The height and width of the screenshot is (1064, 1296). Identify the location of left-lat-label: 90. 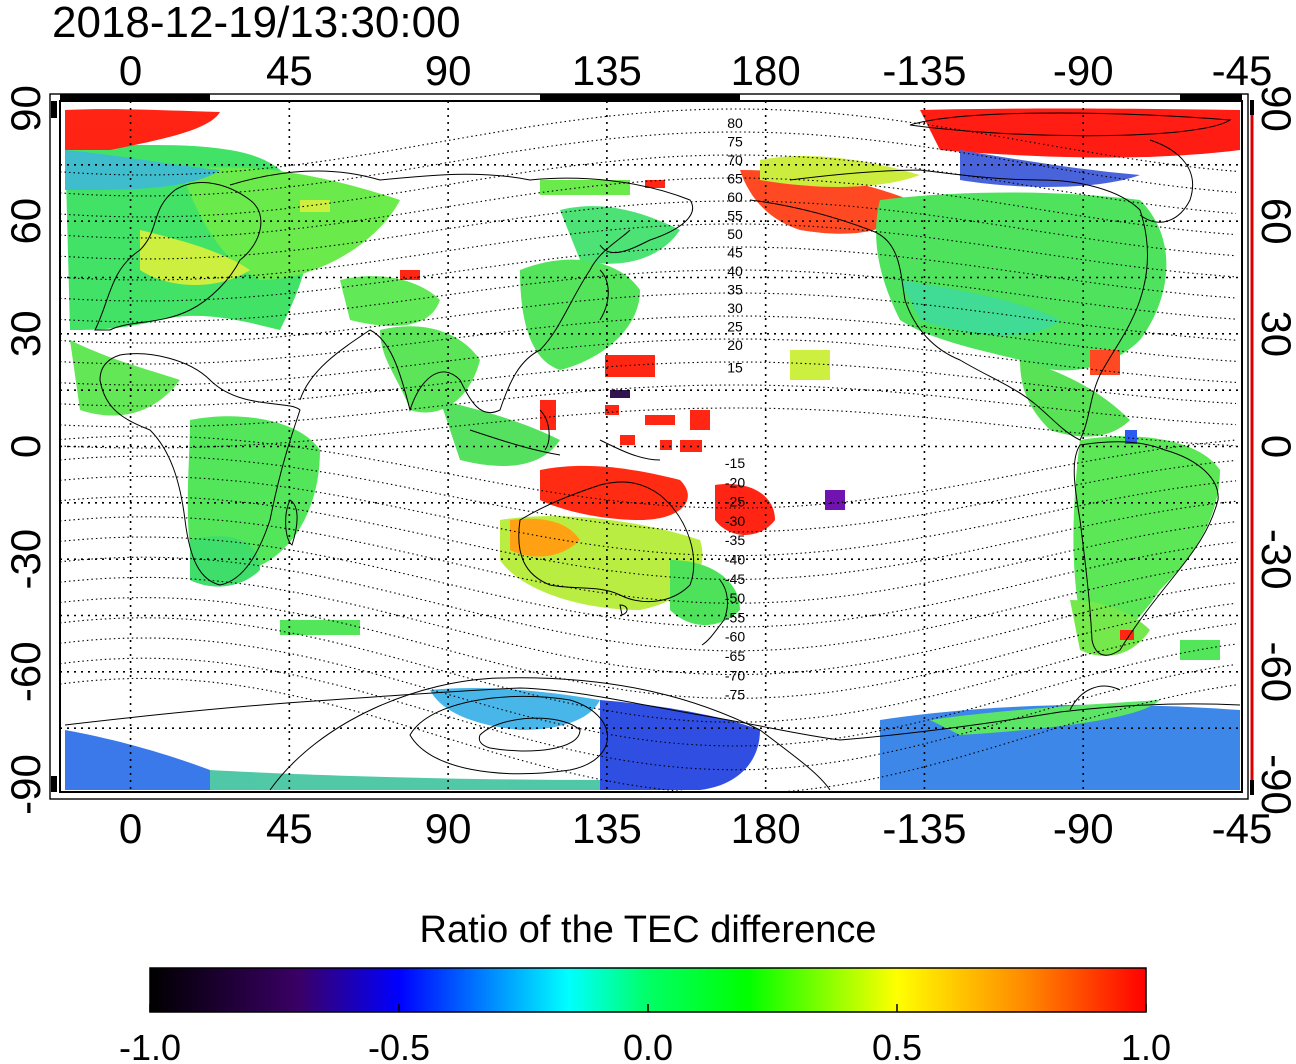
(25, 108).